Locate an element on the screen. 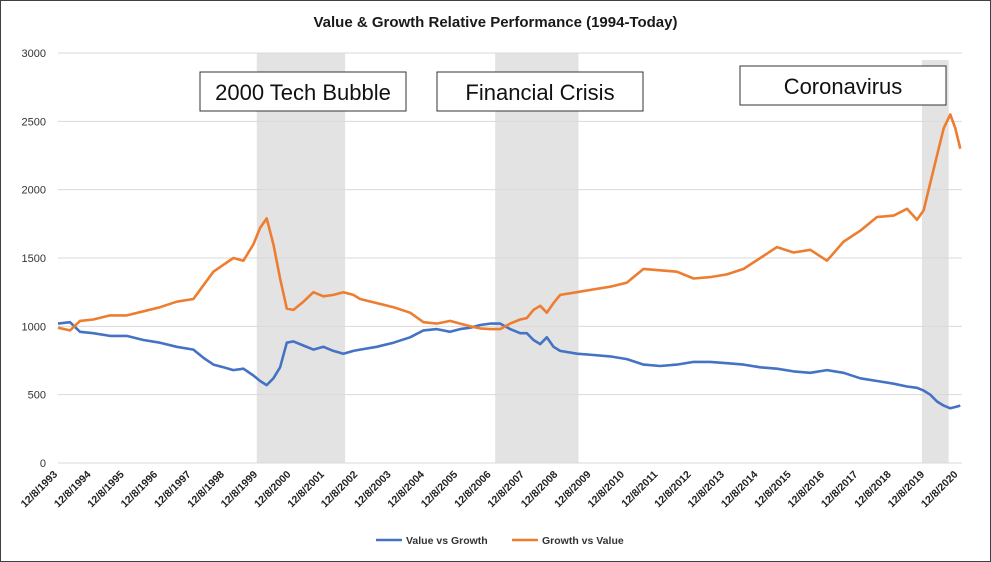 Image resolution: width=991 pixels, height=562 pixels. y-tick-label: 1500 is located at coordinates (34, 259).